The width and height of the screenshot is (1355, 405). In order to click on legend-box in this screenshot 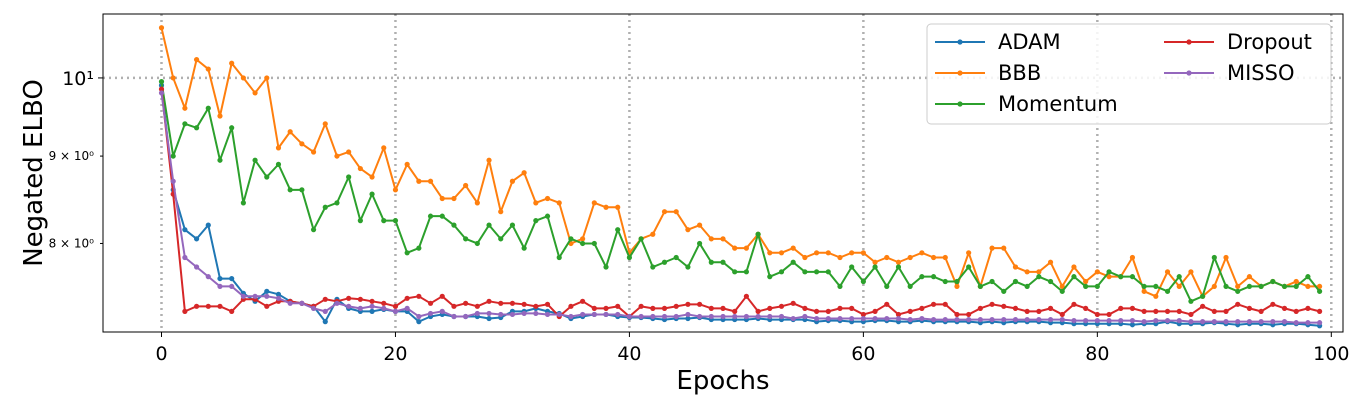, I will do `click(1129, 74)`.